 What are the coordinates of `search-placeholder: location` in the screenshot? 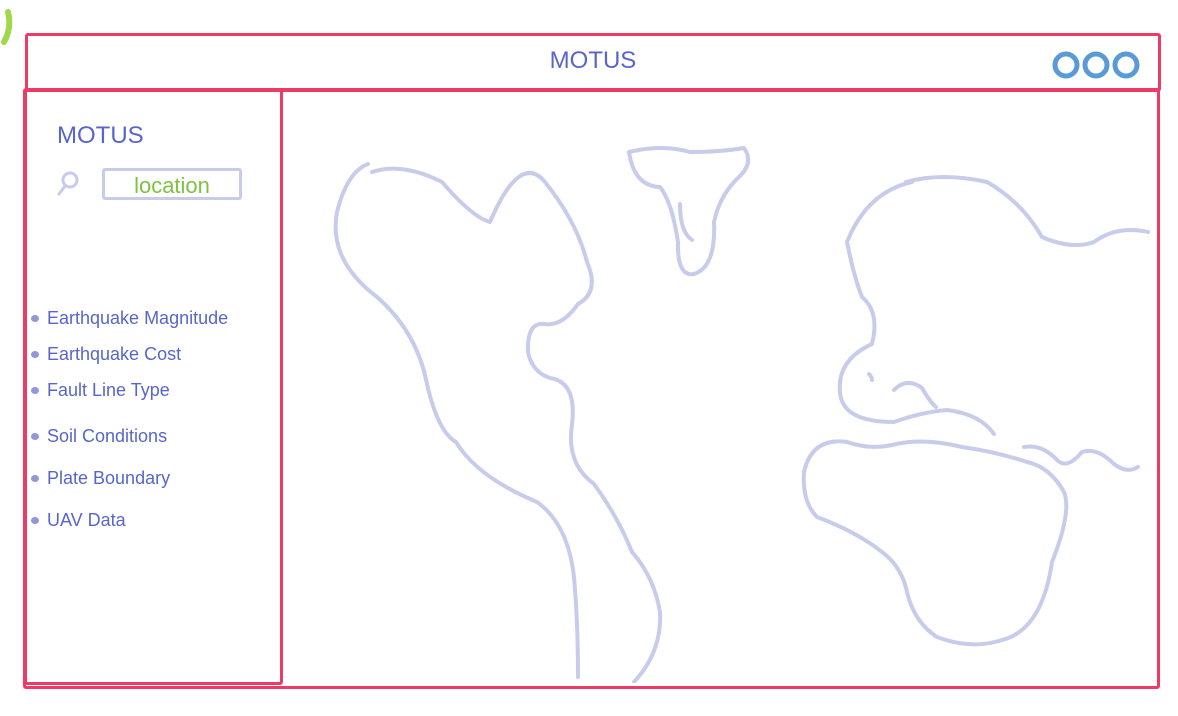 It's located at (172, 185).